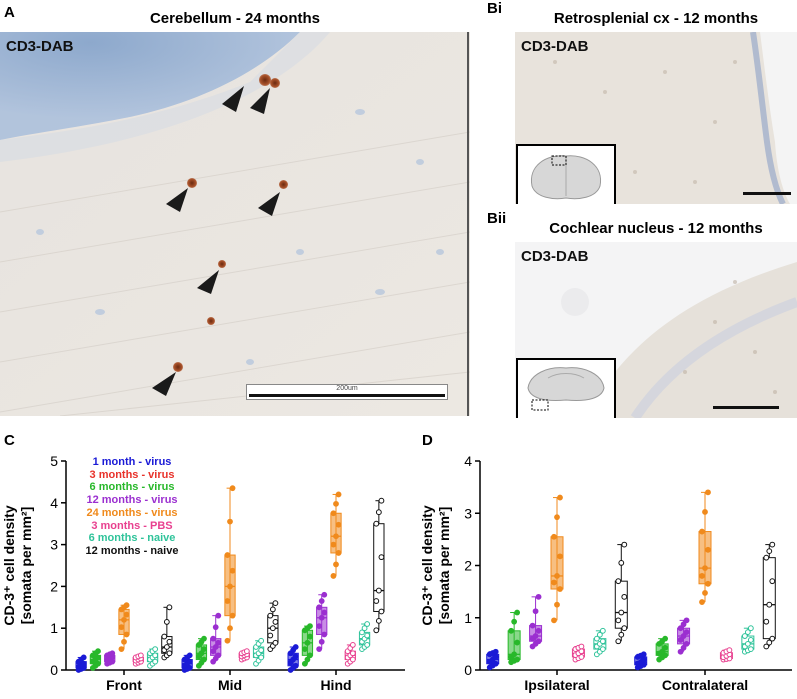 Image resolution: width=797 pixels, height=699 pixels. What do you see at coordinates (9, 12) in the screenshot?
I see `panel-label-a: A` at bounding box center [9, 12].